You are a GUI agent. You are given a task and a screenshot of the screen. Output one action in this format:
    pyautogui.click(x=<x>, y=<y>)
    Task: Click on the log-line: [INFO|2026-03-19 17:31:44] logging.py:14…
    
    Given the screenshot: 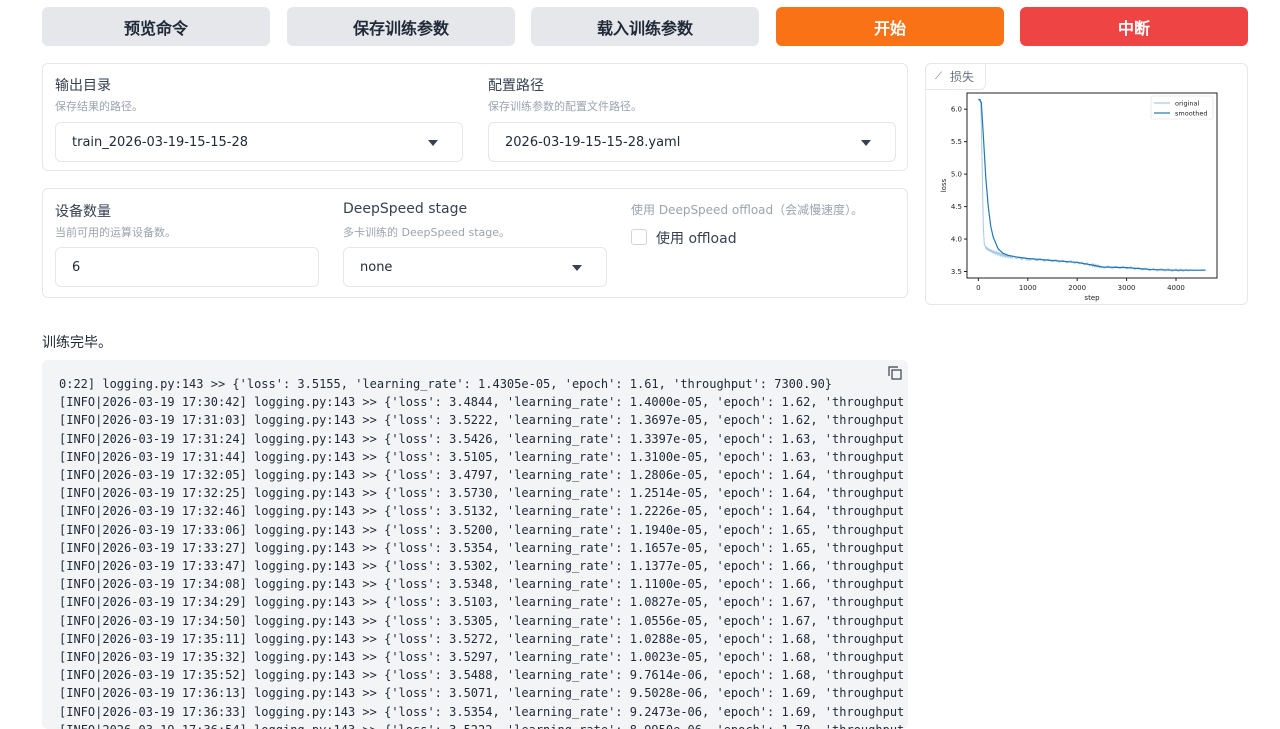 What is the action you would take?
    pyautogui.click(x=482, y=456)
    